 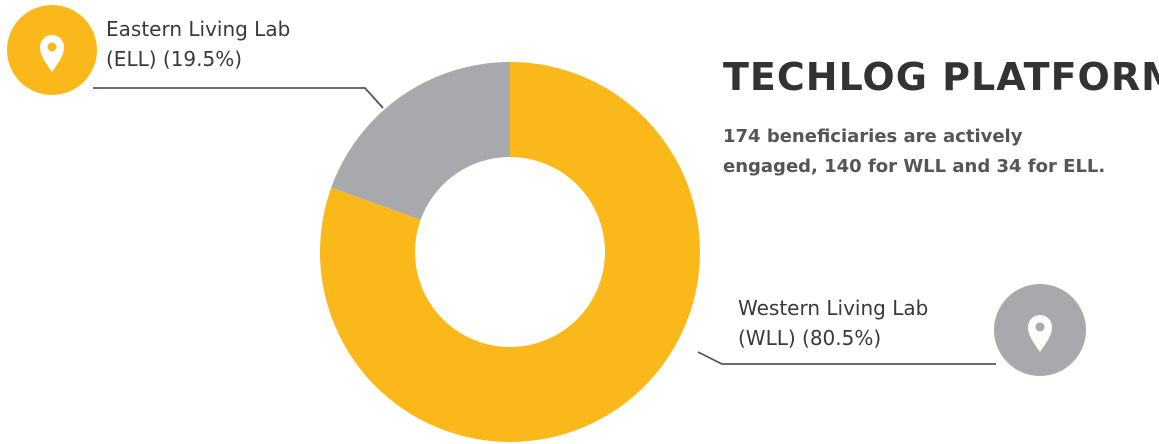 What do you see at coordinates (420, 141) in the screenshot?
I see `donut-slice-ell` at bounding box center [420, 141].